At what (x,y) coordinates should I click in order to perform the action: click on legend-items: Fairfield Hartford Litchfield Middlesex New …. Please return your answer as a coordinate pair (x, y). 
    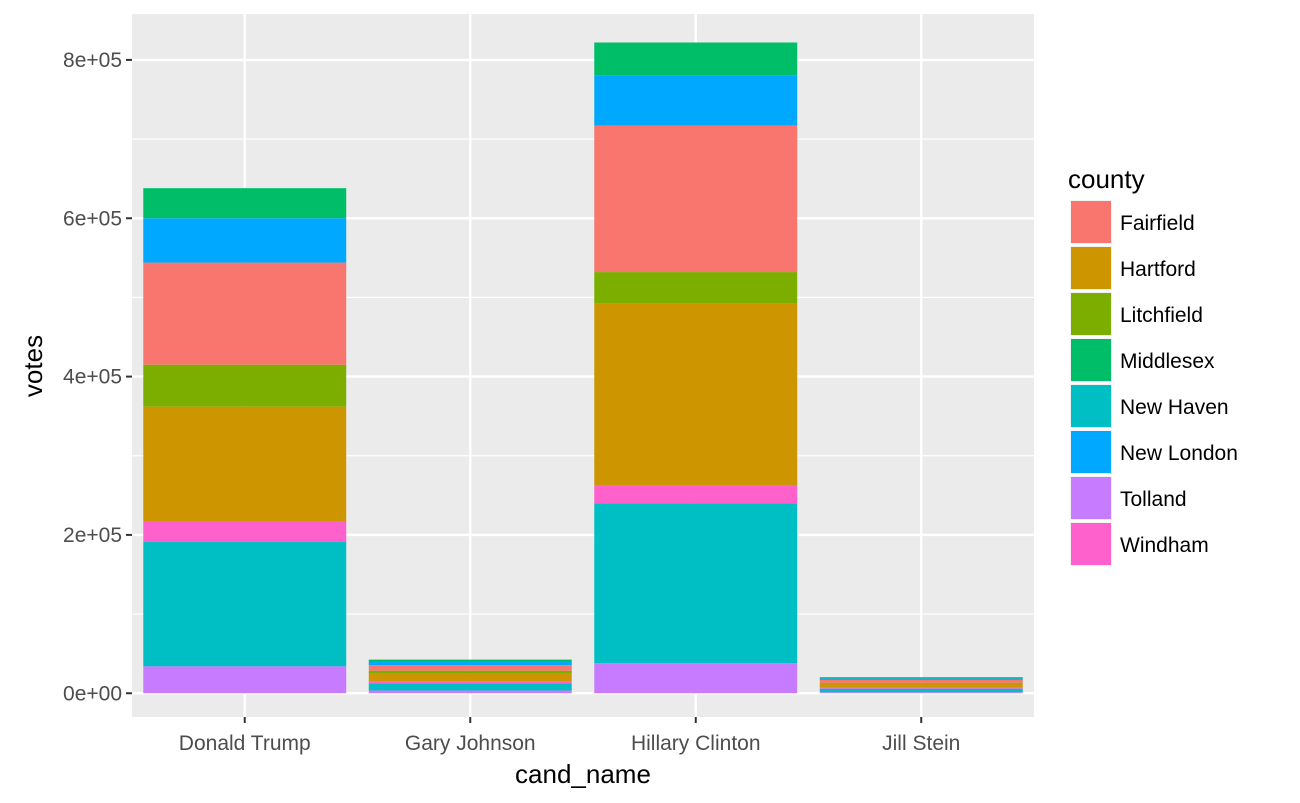
    Looking at the image, I should click on (1154, 383).